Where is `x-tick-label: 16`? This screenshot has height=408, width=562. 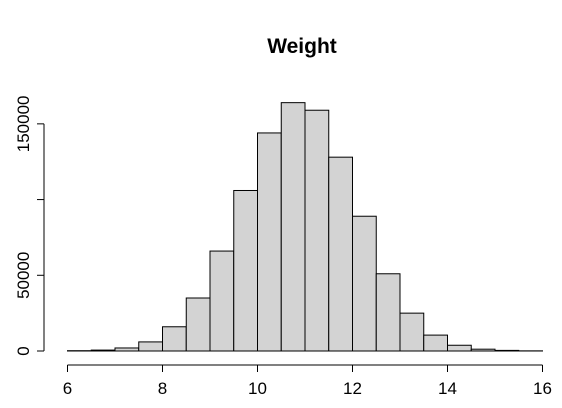 x-tick-label: 16 is located at coordinates (542, 388).